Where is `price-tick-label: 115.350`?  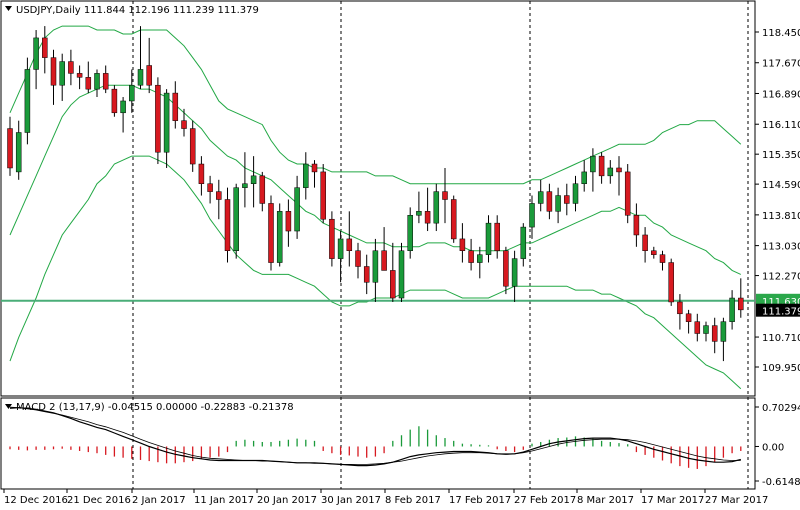 price-tick-label: 115.350 is located at coordinates (781, 155).